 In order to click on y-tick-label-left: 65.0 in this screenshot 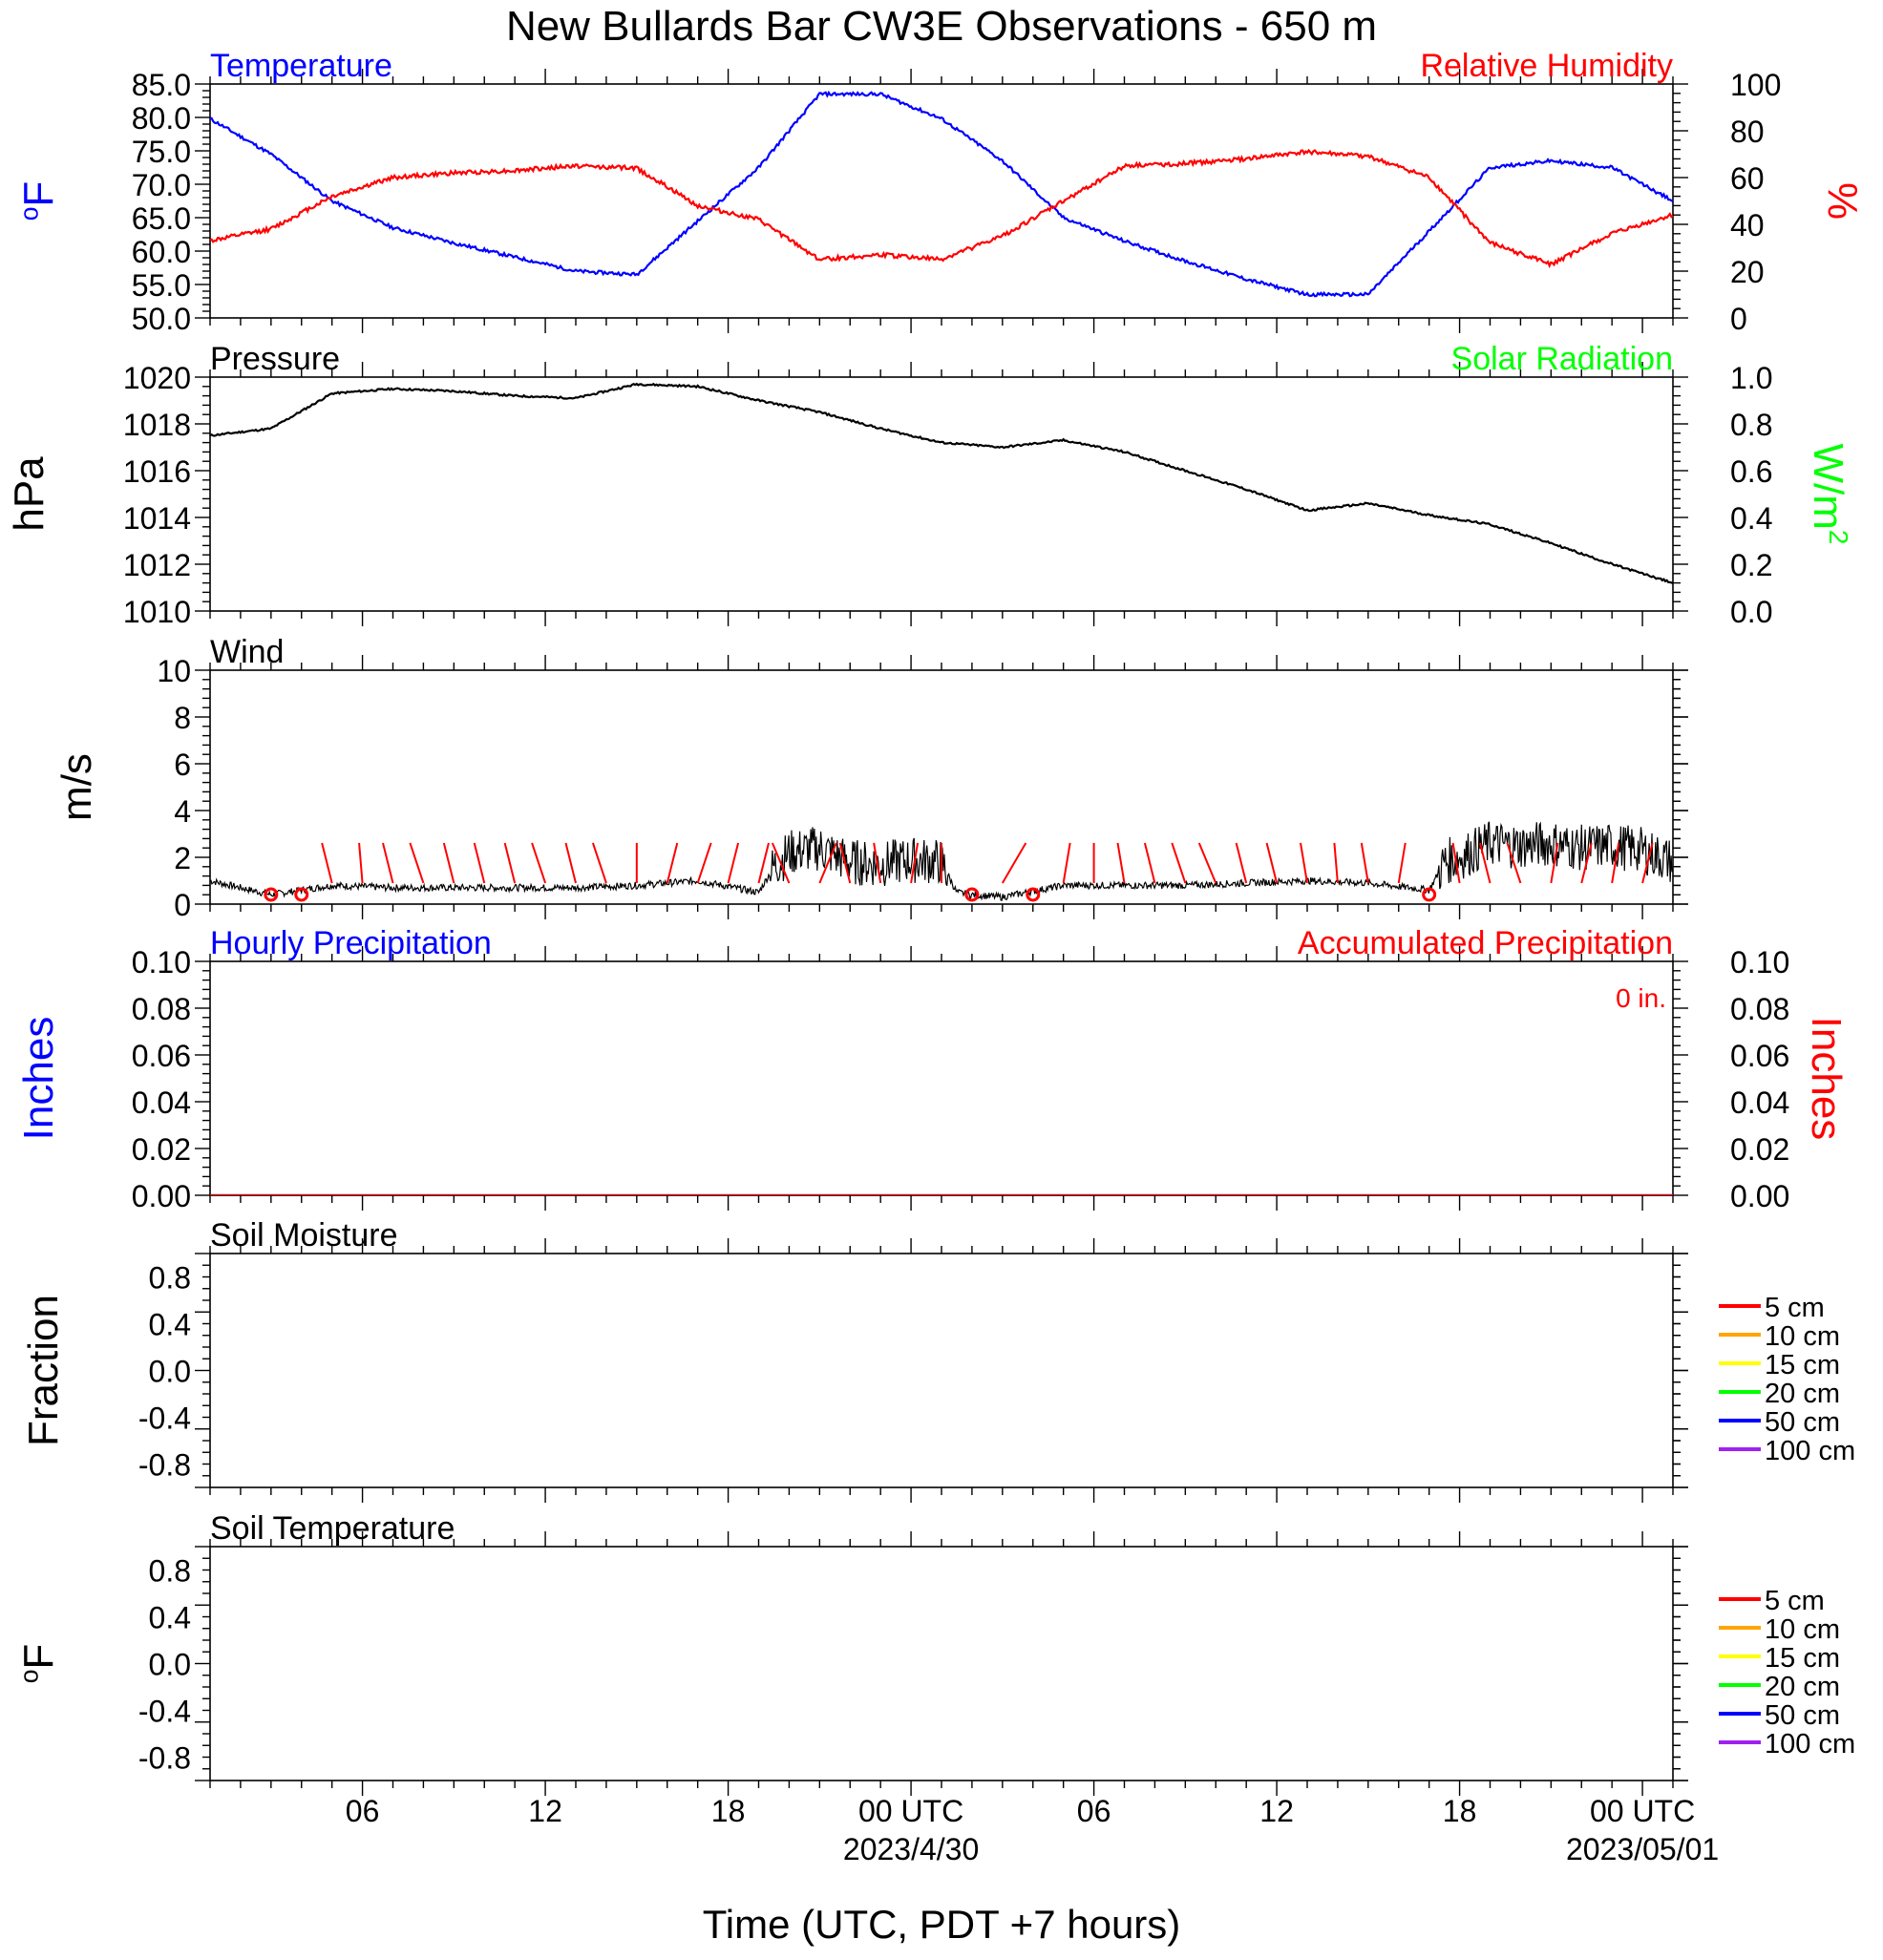, I will do `click(161, 218)`.